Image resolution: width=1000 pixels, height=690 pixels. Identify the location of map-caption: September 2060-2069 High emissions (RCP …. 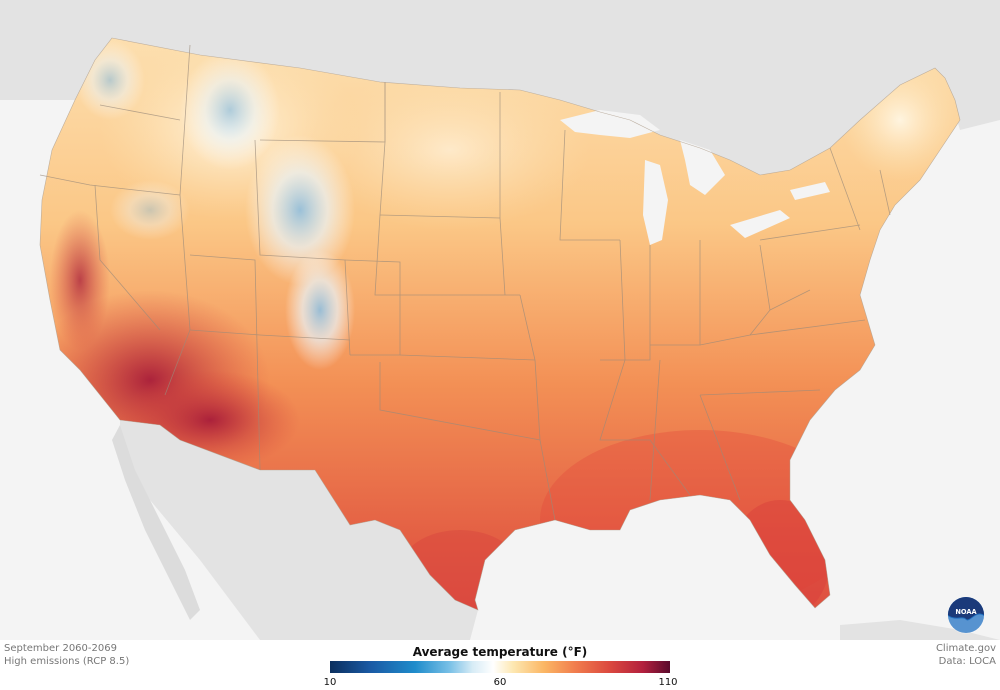
(66, 655).